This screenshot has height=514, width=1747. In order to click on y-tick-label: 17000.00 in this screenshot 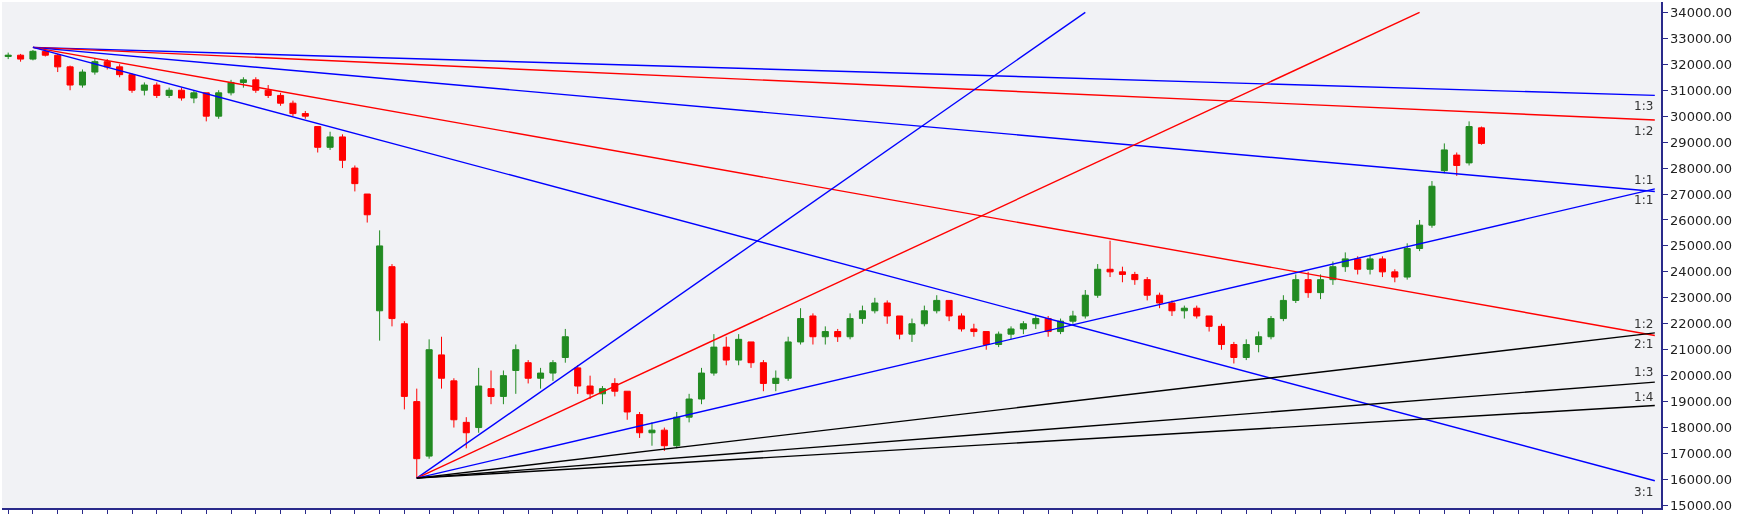, I will do `click(1701, 454)`.